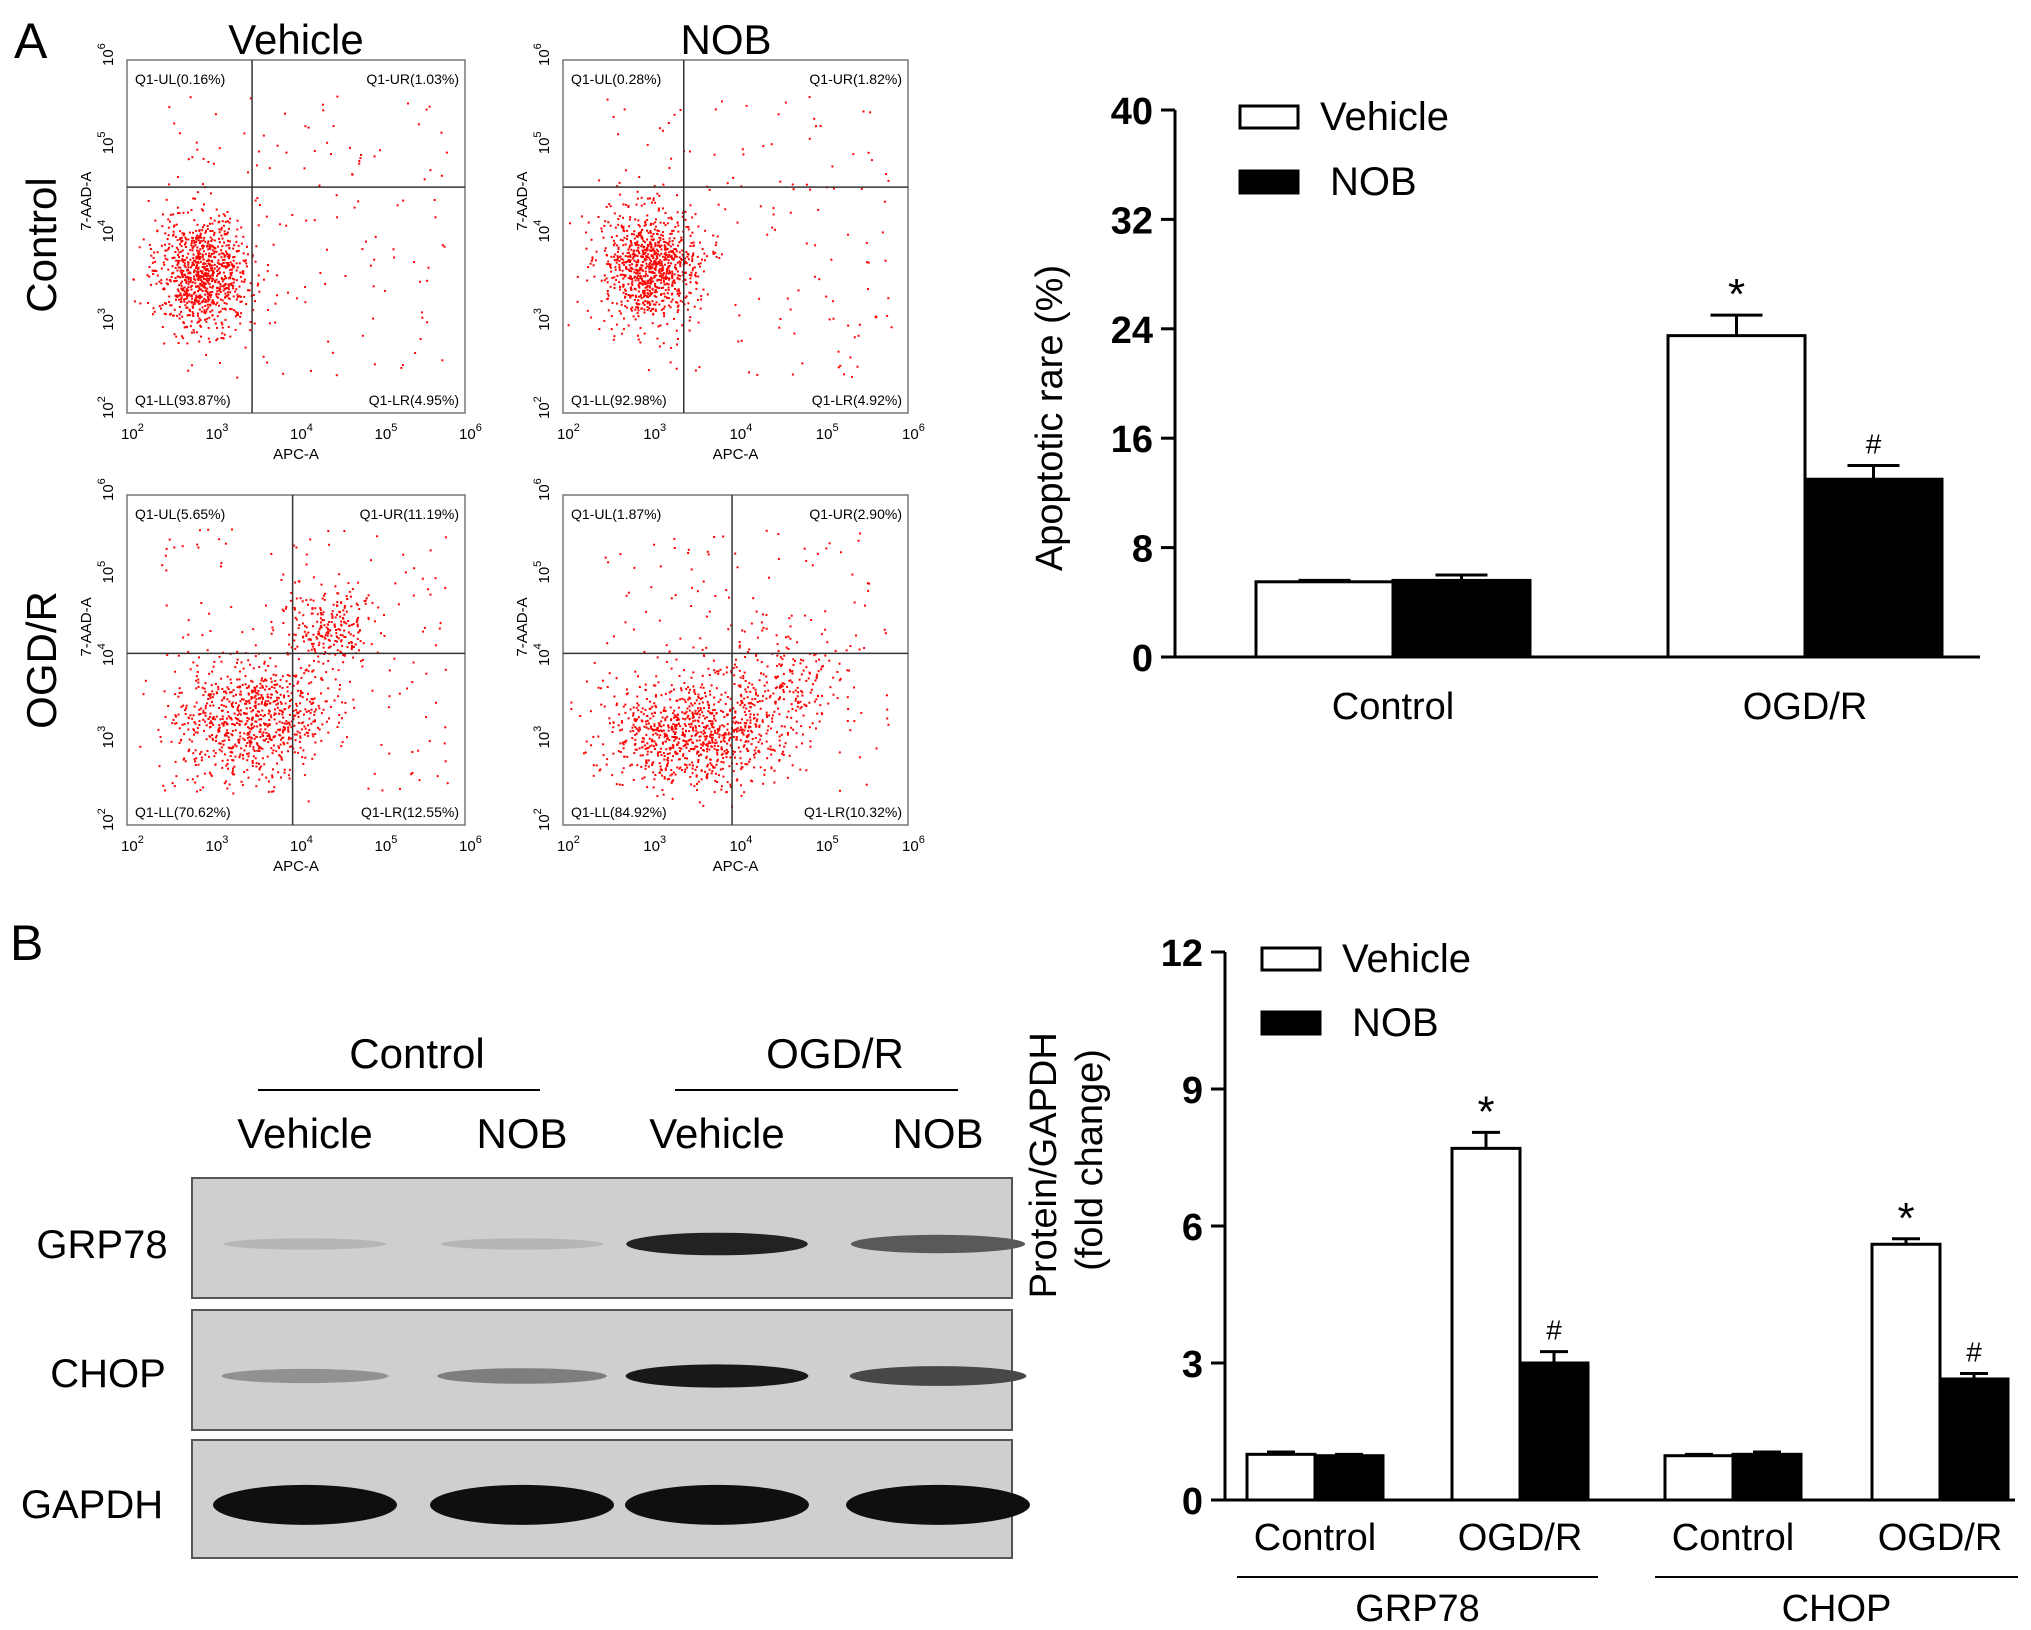 The width and height of the screenshot is (2031, 1630). I want to click on flow-tick-exponent: 6, so click(538, 481).